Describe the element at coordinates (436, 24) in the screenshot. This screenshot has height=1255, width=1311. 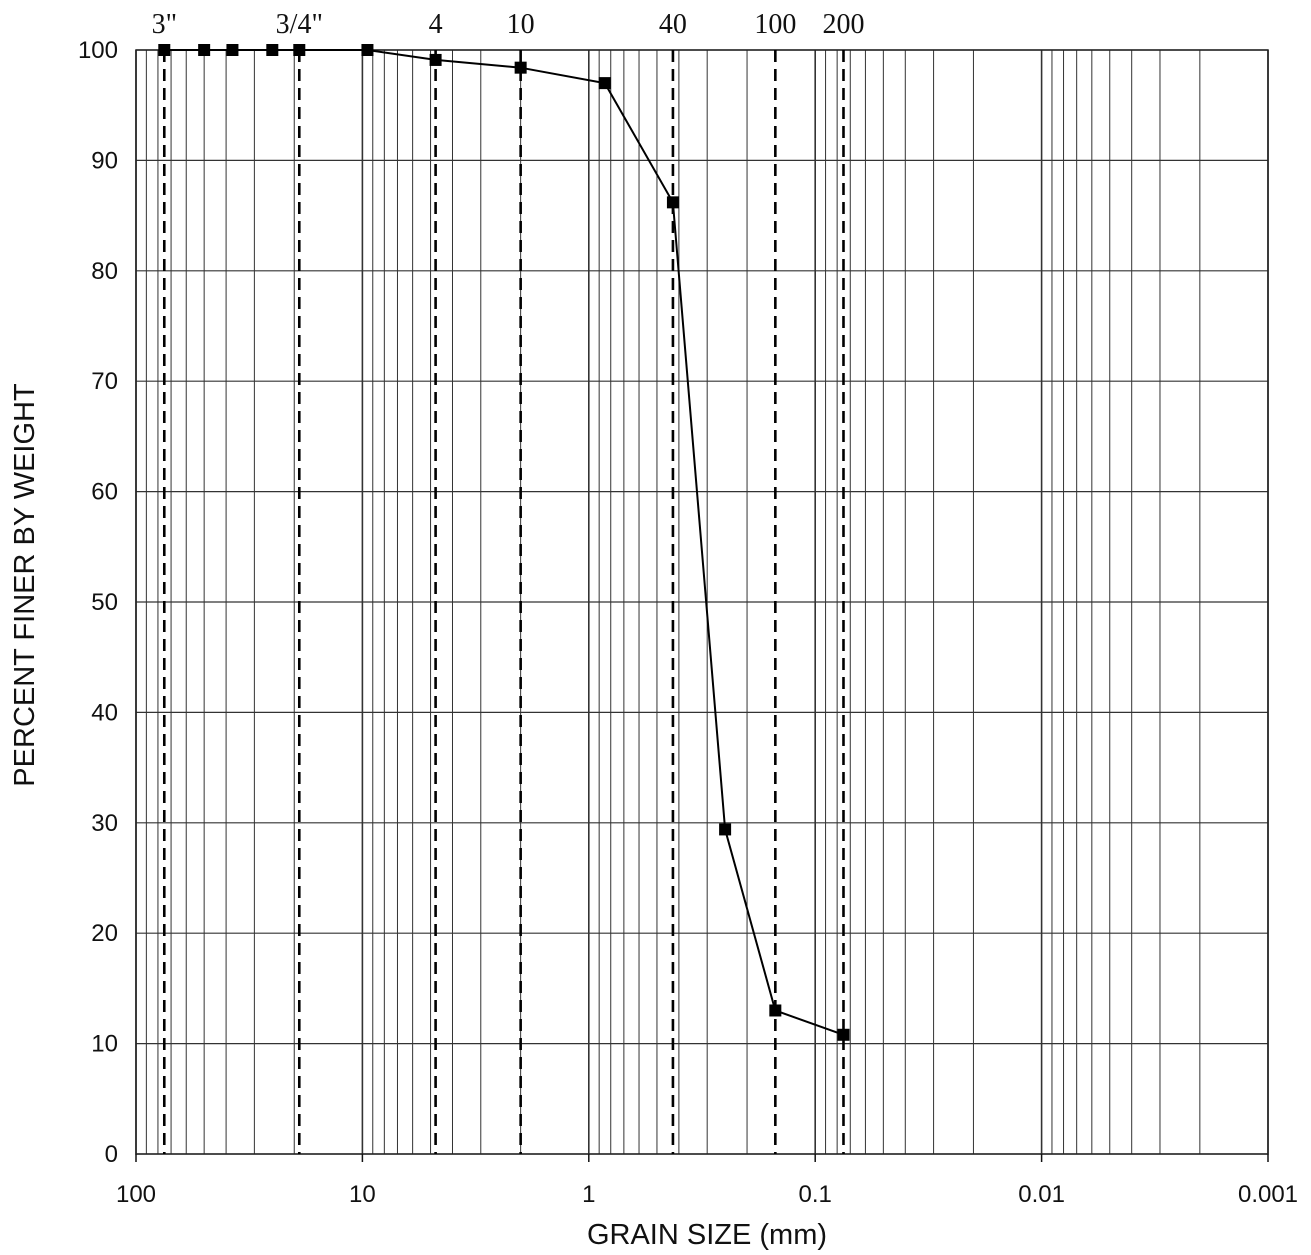
I see `sieve-label: 4` at that location.